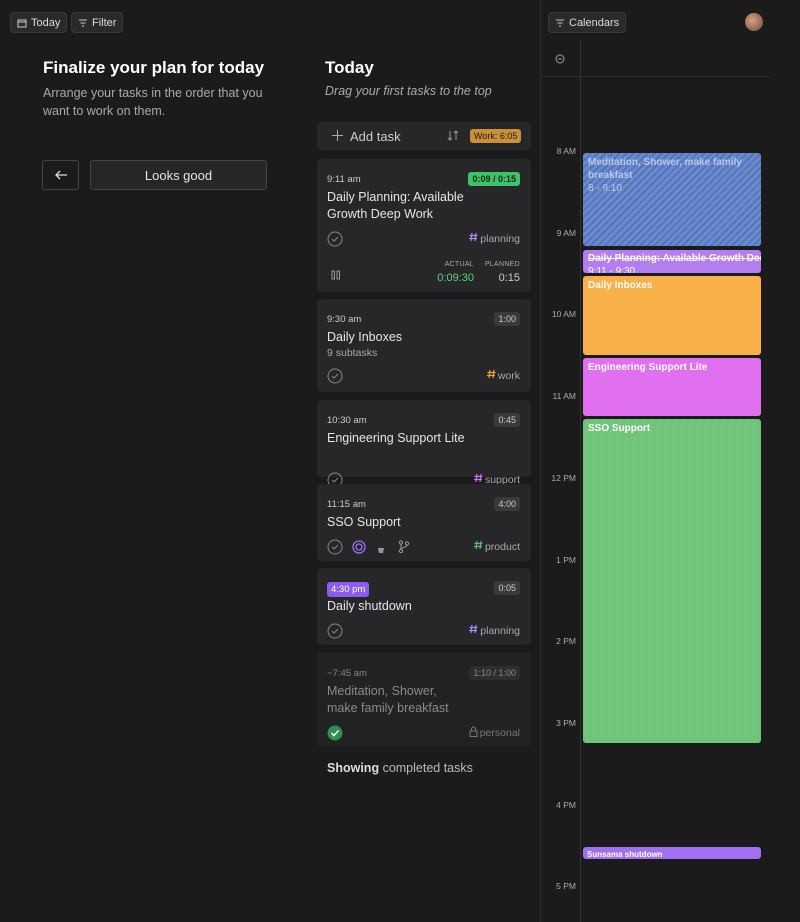  What do you see at coordinates (473, 733) in the screenshot?
I see `lock-icon` at bounding box center [473, 733].